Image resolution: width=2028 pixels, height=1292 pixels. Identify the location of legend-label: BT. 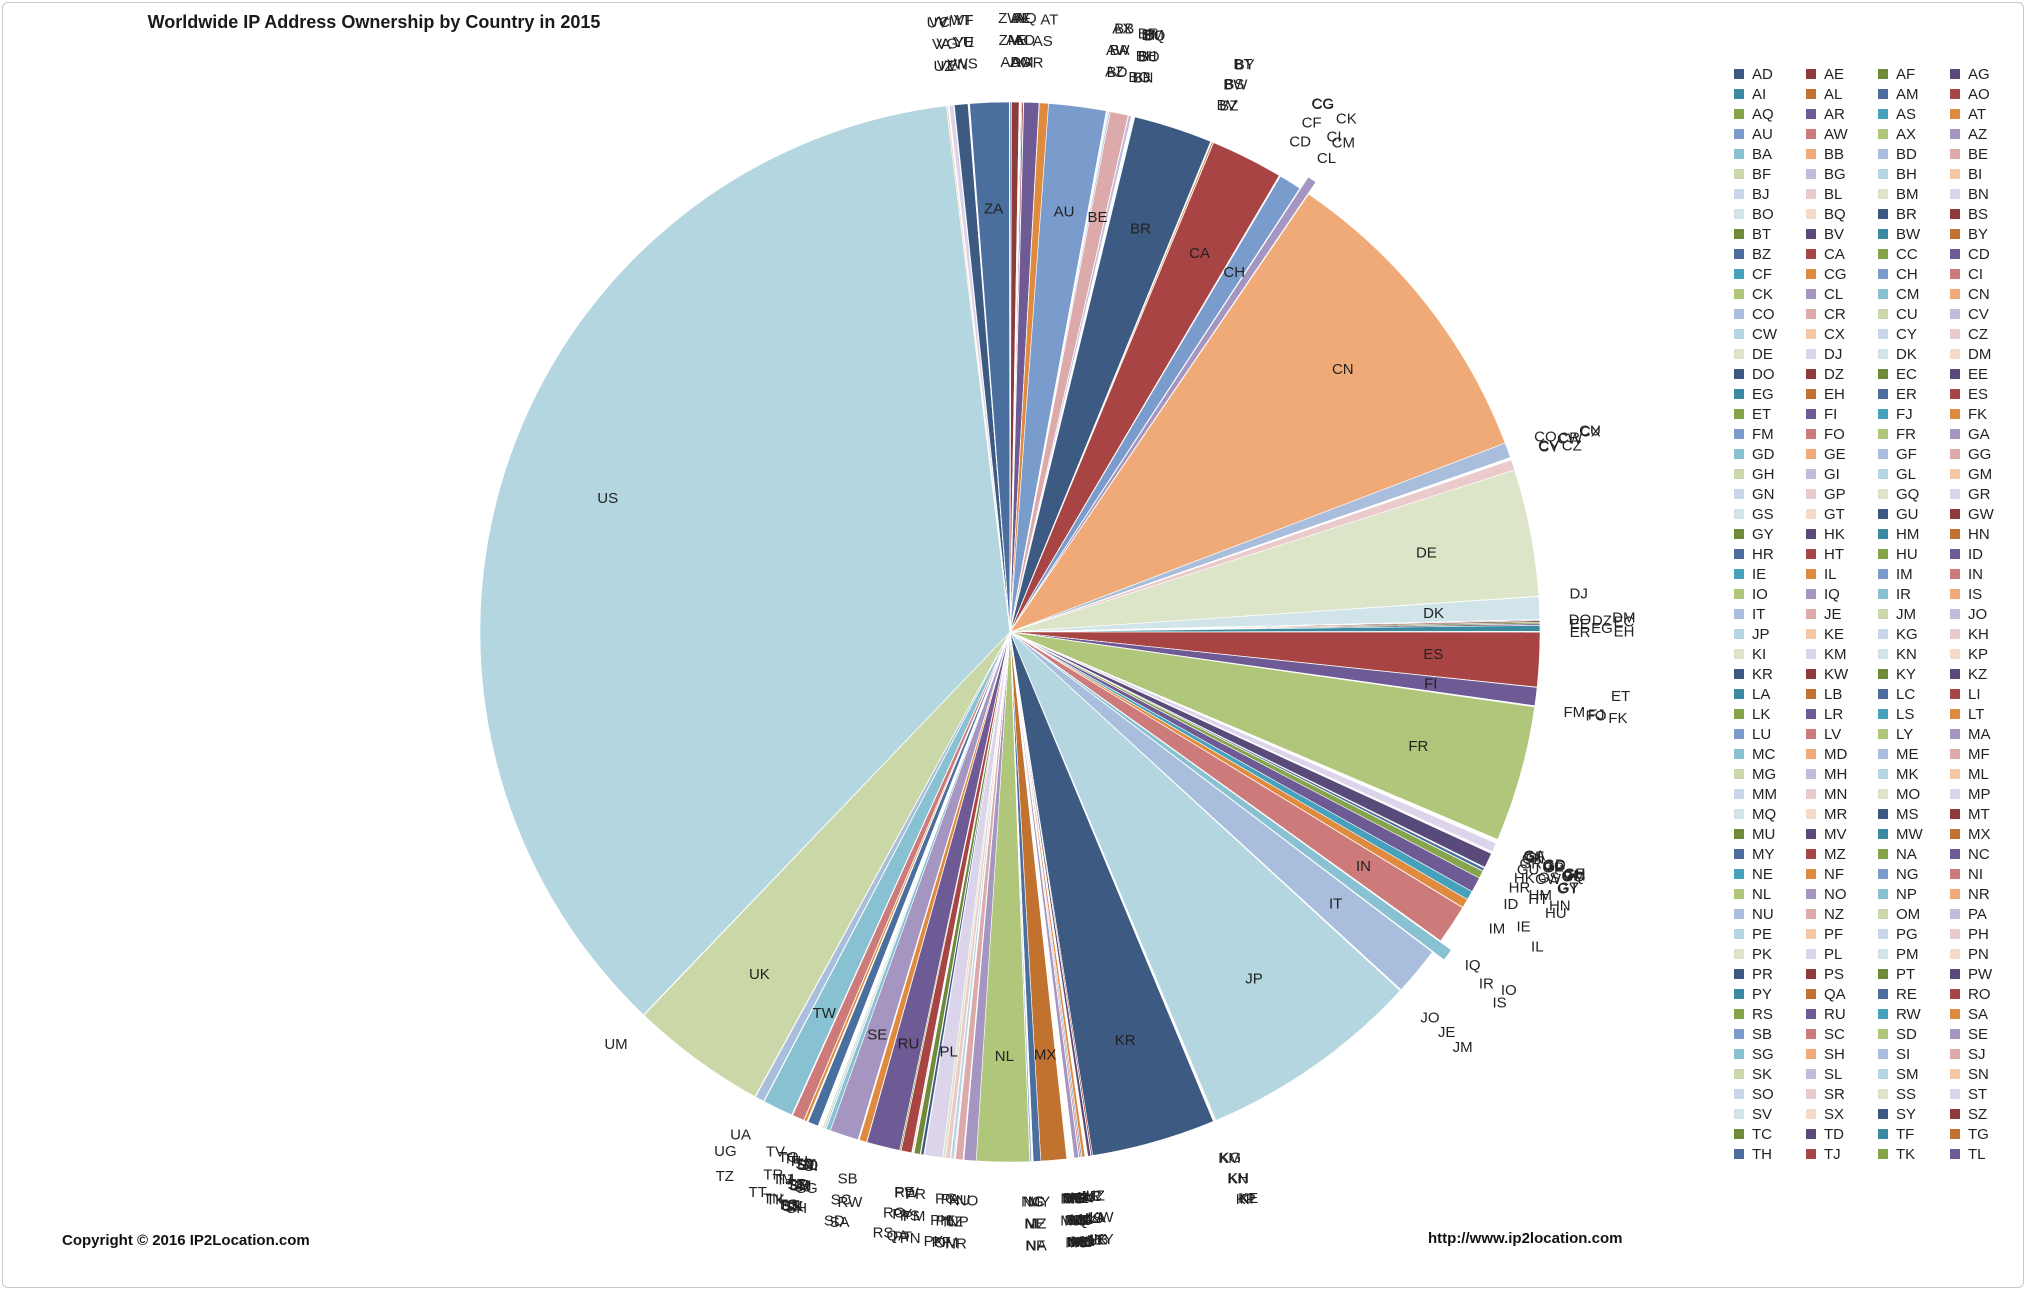
(1762, 234).